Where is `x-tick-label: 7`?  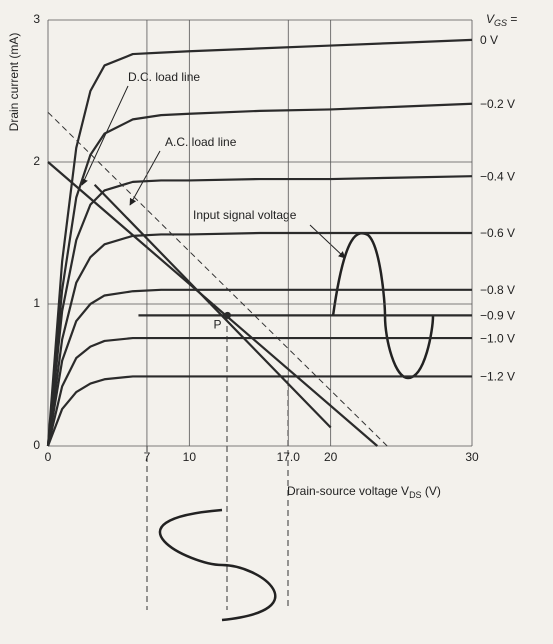
x-tick-label: 7 is located at coordinates (147, 457).